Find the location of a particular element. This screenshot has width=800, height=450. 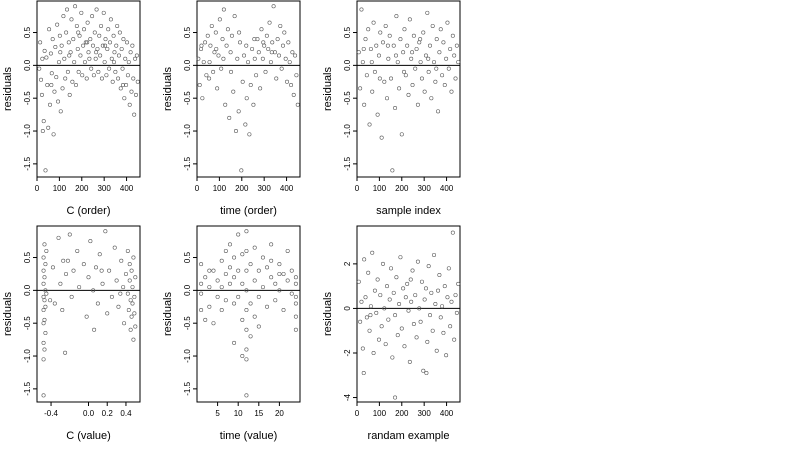

x-tick-label: 200 is located at coordinates (402, 188).